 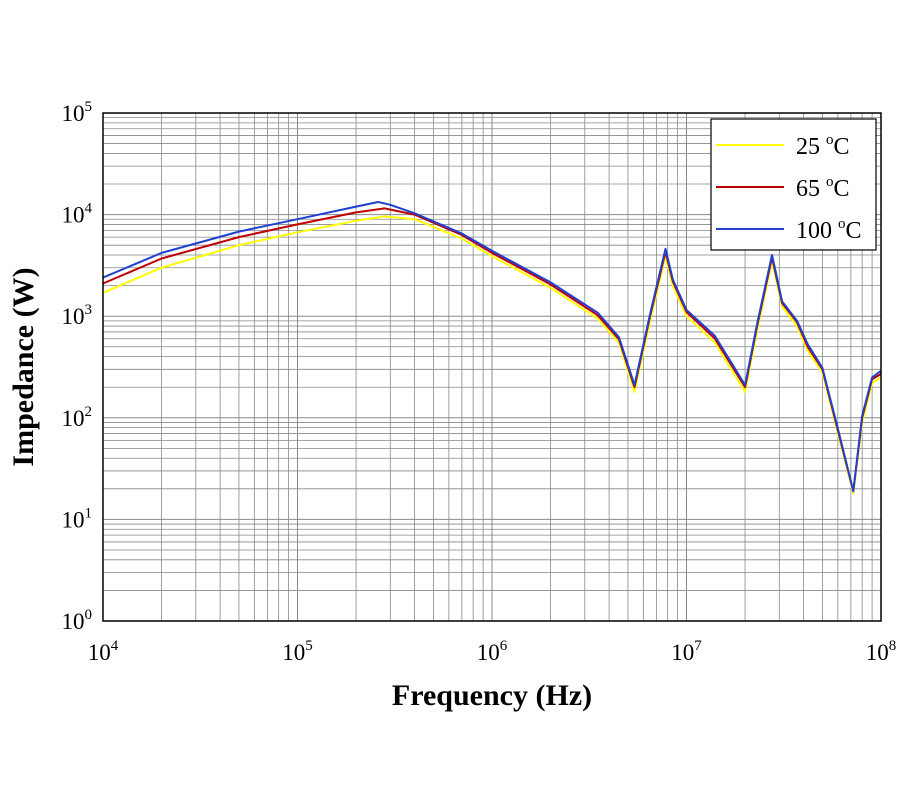 I want to click on x-tick-labels: 10⁴ 10⁵ 10⁶ 10⁷ 10⁸, so click(x=492, y=651).